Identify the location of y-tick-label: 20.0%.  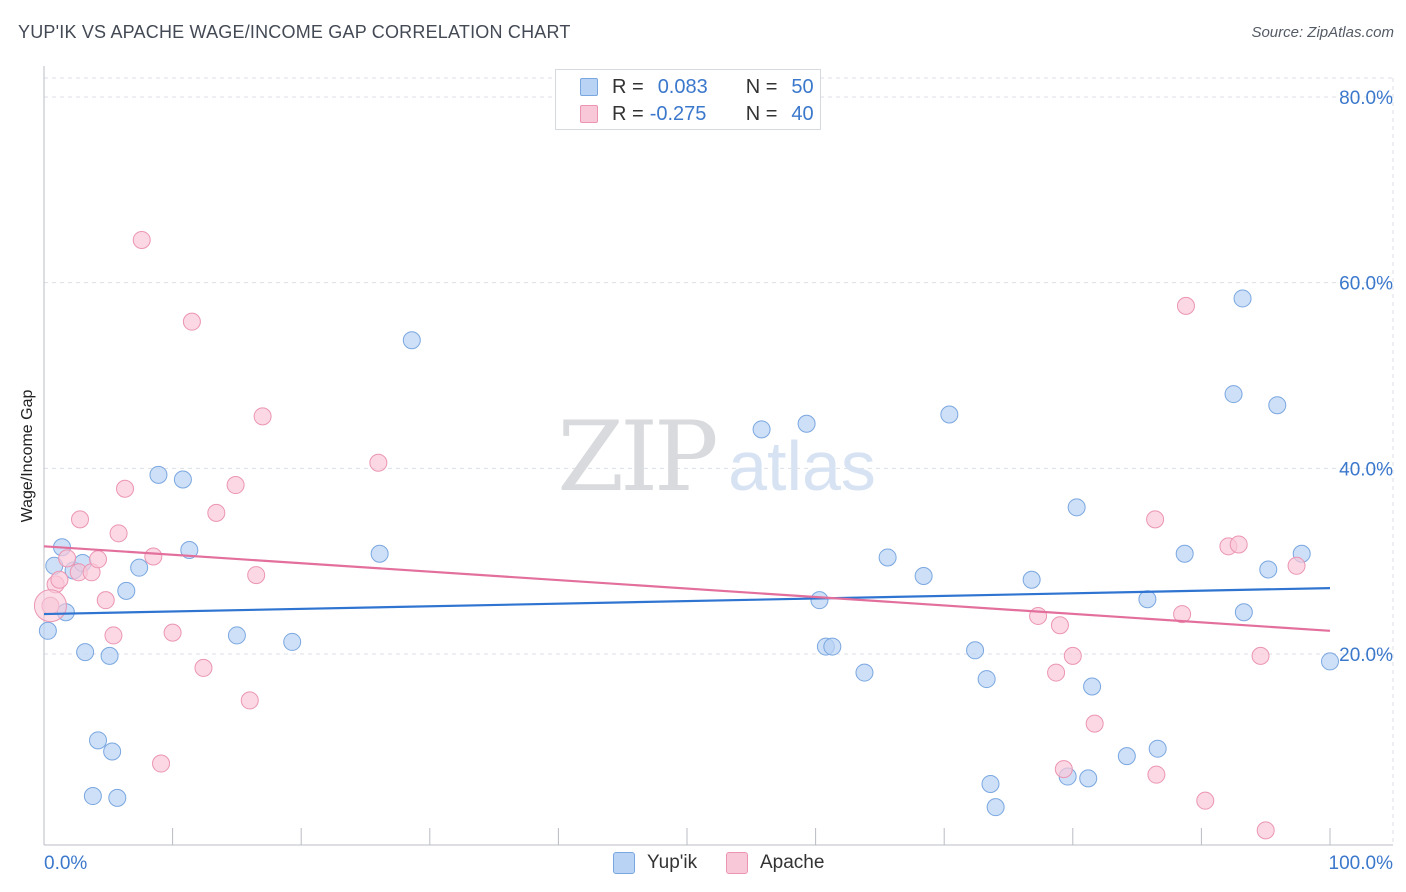
(1366, 655).